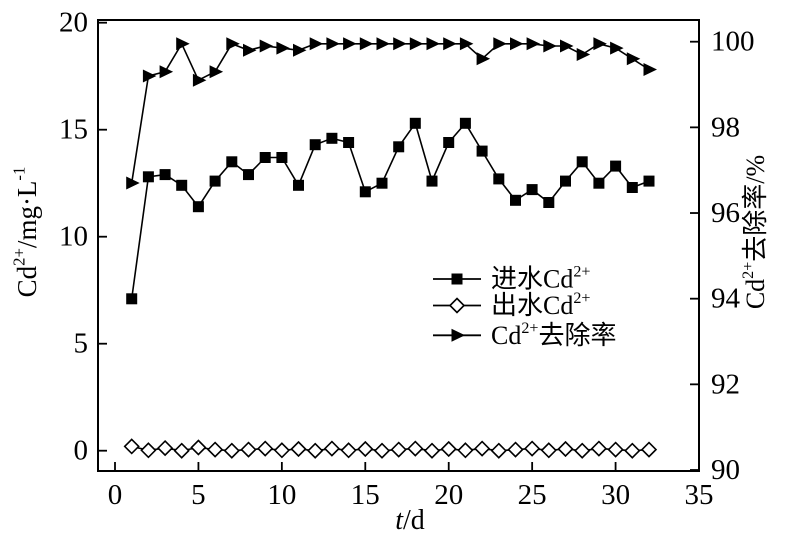 The width and height of the screenshot is (800, 540). I want to click on y-left-tick-label: 15, so click(73, 130).